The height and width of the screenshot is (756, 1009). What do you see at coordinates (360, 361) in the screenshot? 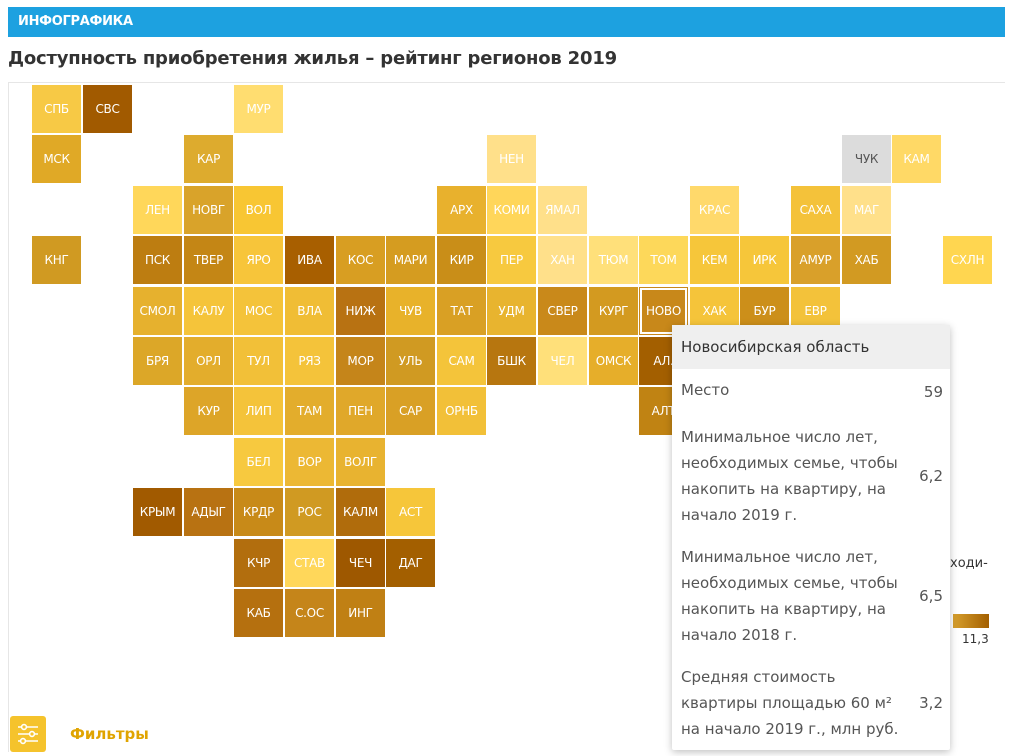
I see `region-tile-мор: МОР` at bounding box center [360, 361].